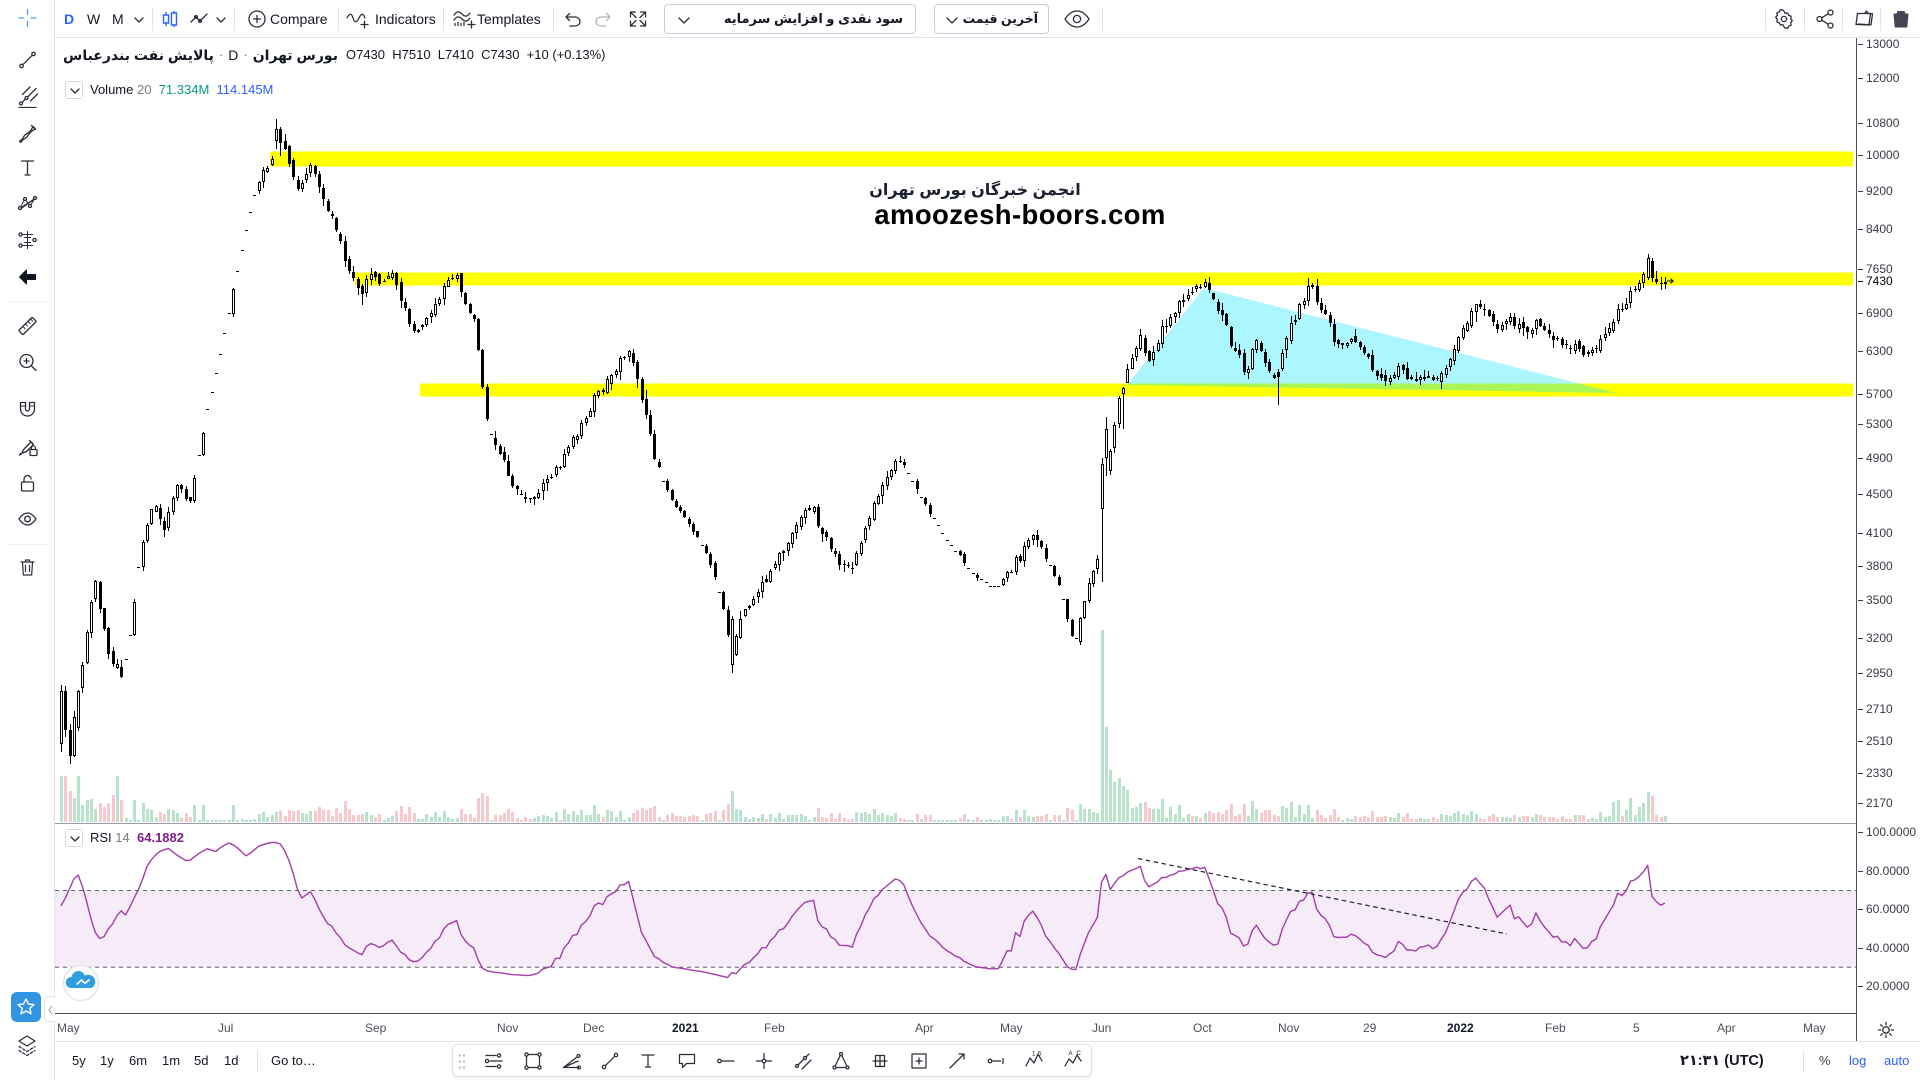  Describe the element at coordinates (1040, 1055) in the screenshot. I see `svg-text: 5` at that location.